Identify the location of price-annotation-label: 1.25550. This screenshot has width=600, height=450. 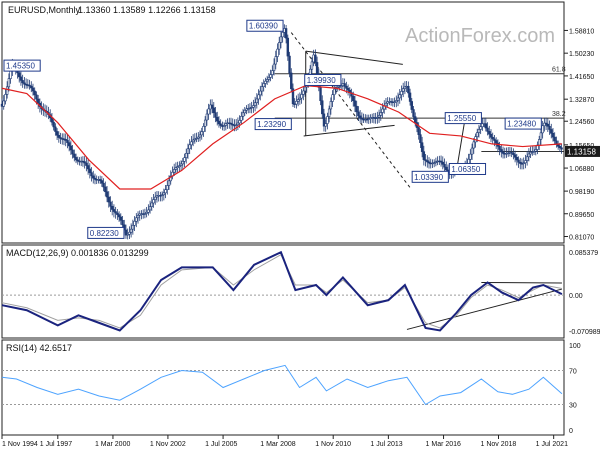
(461, 118).